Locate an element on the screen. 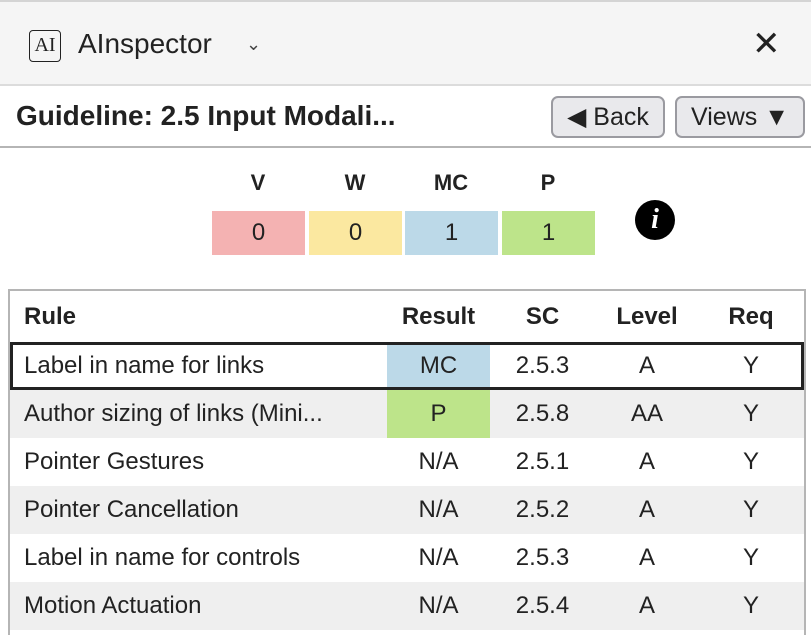 The height and width of the screenshot is (637, 811). rule-cell: Label in name for links is located at coordinates (144, 365).